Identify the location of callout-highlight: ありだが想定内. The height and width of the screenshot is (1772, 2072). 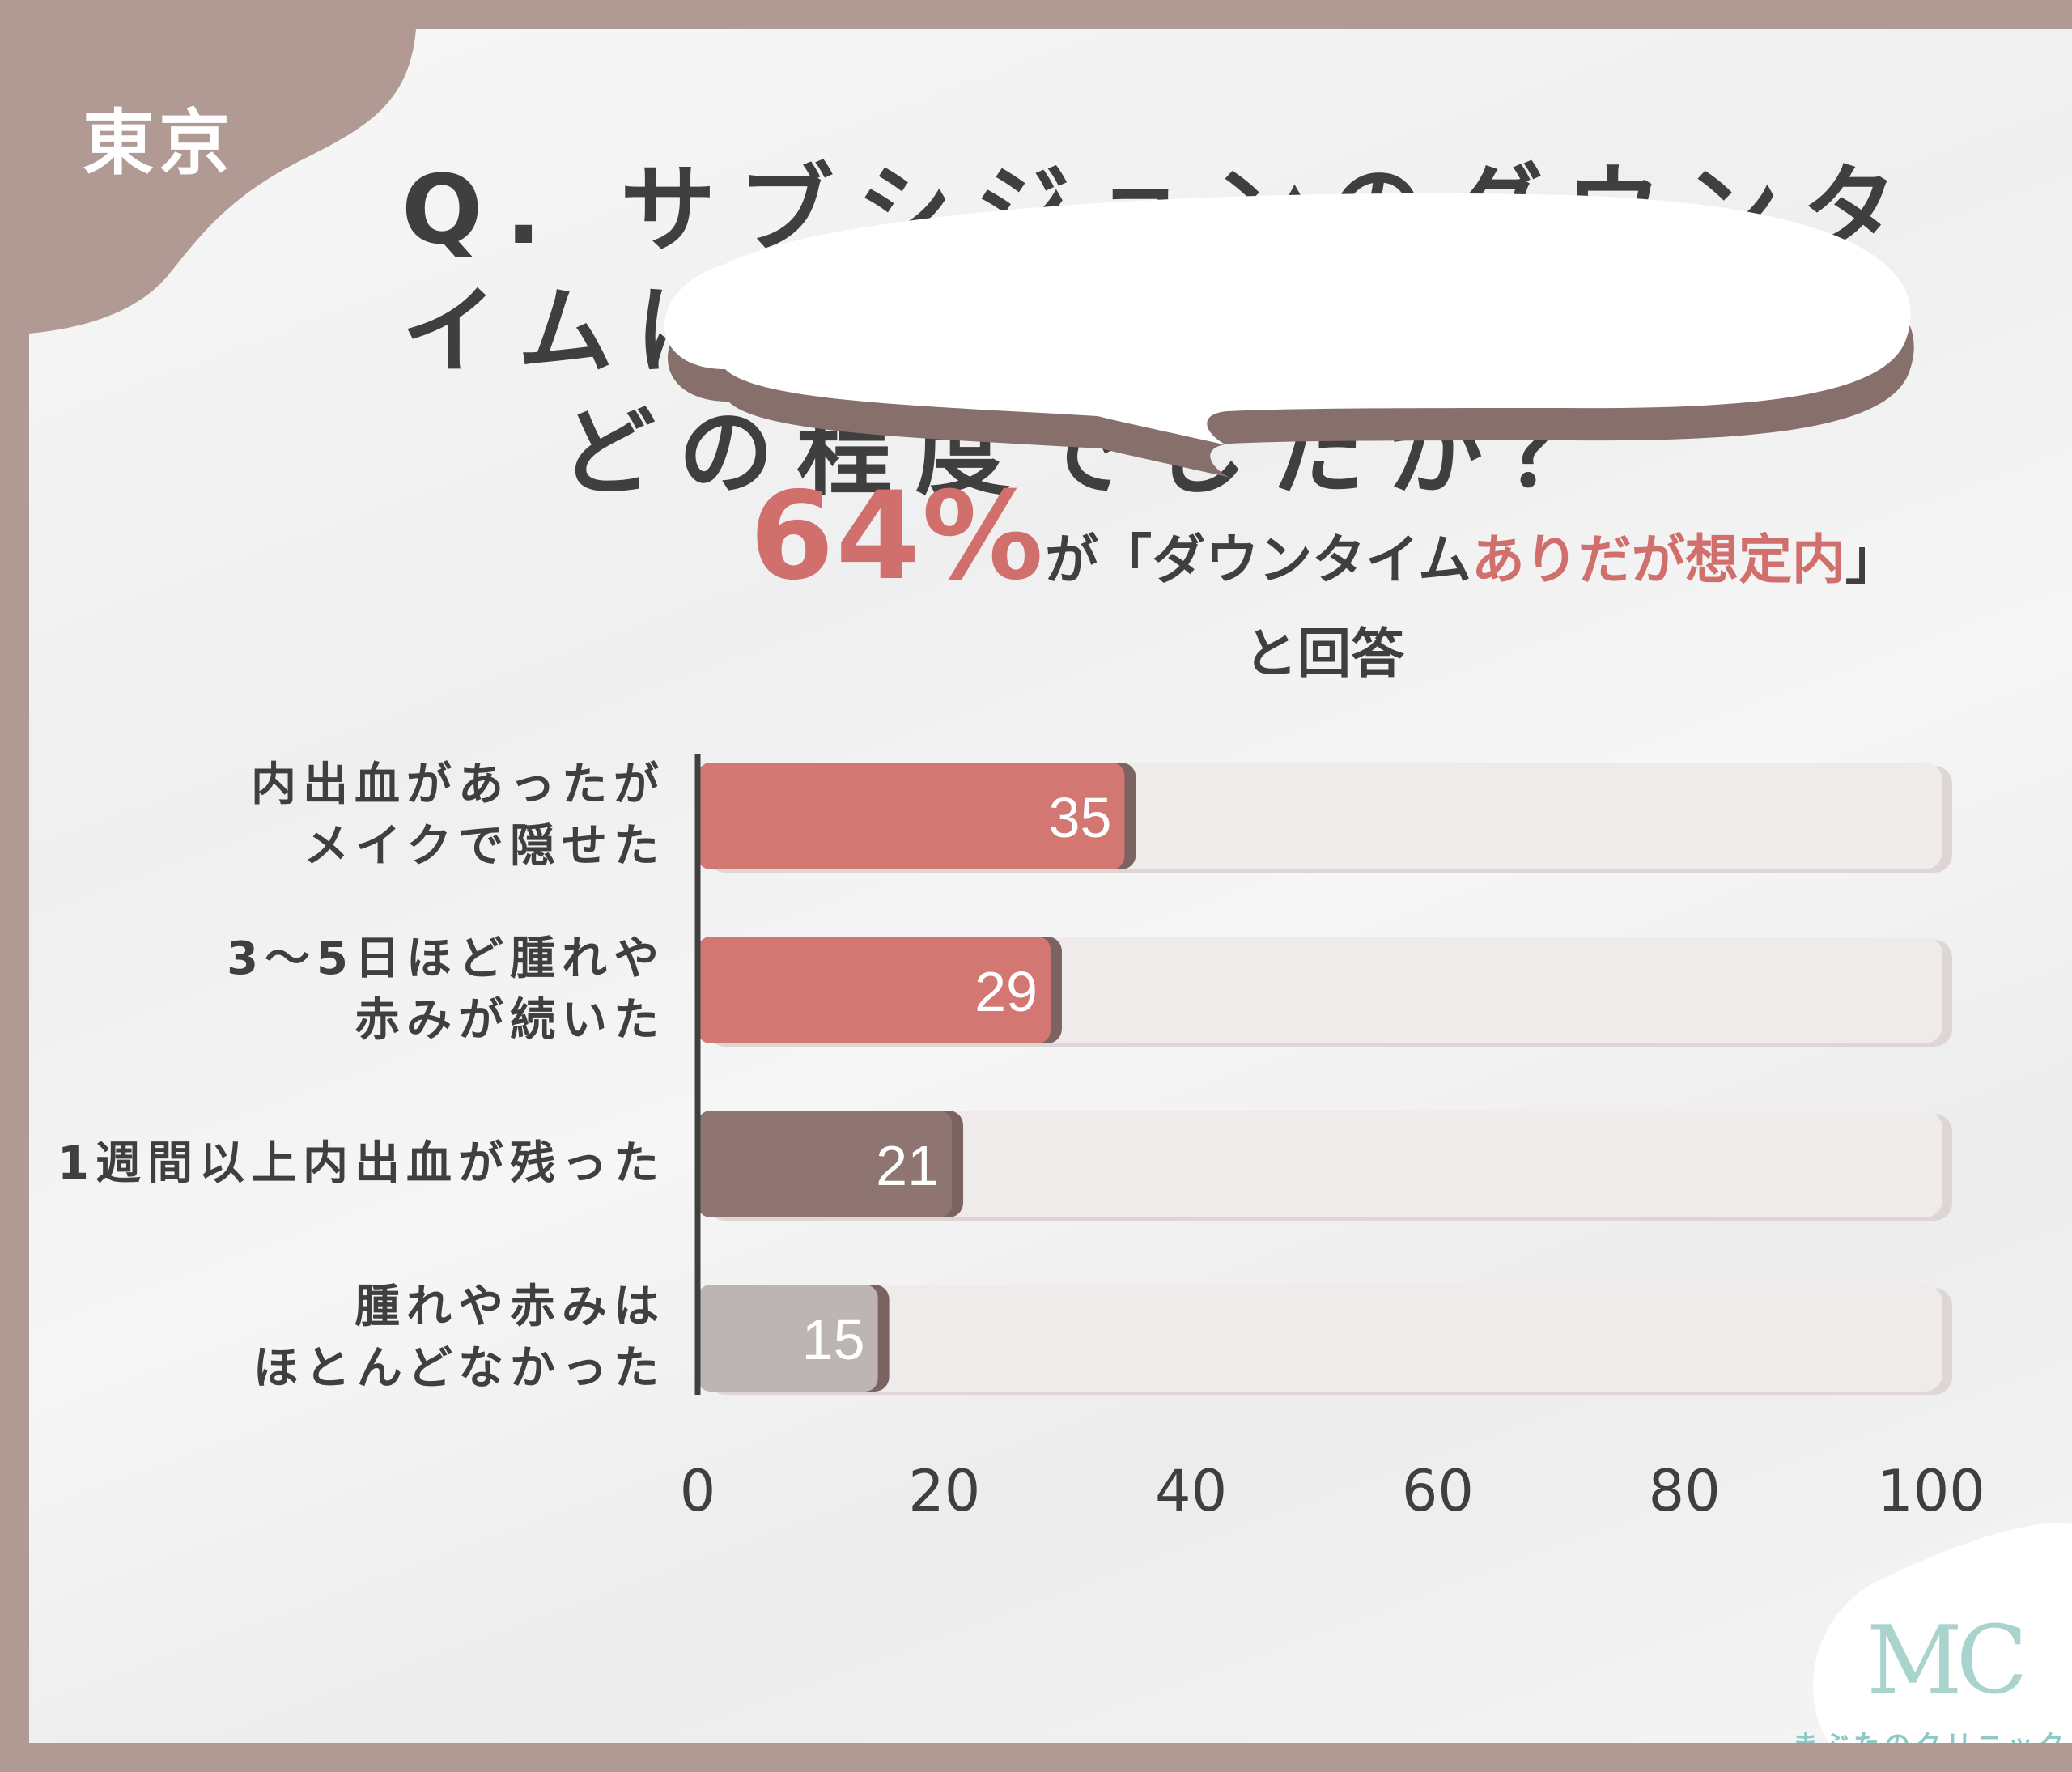
(1658, 560).